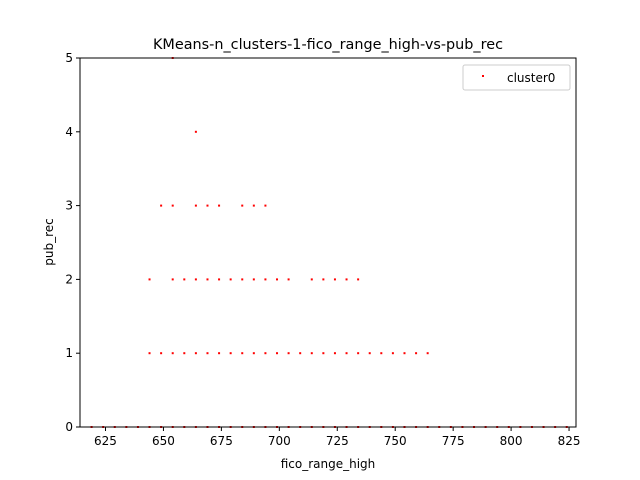 The width and height of the screenshot is (640, 480). Describe the element at coordinates (69, 206) in the screenshot. I see `y-tick-label: 3` at that location.